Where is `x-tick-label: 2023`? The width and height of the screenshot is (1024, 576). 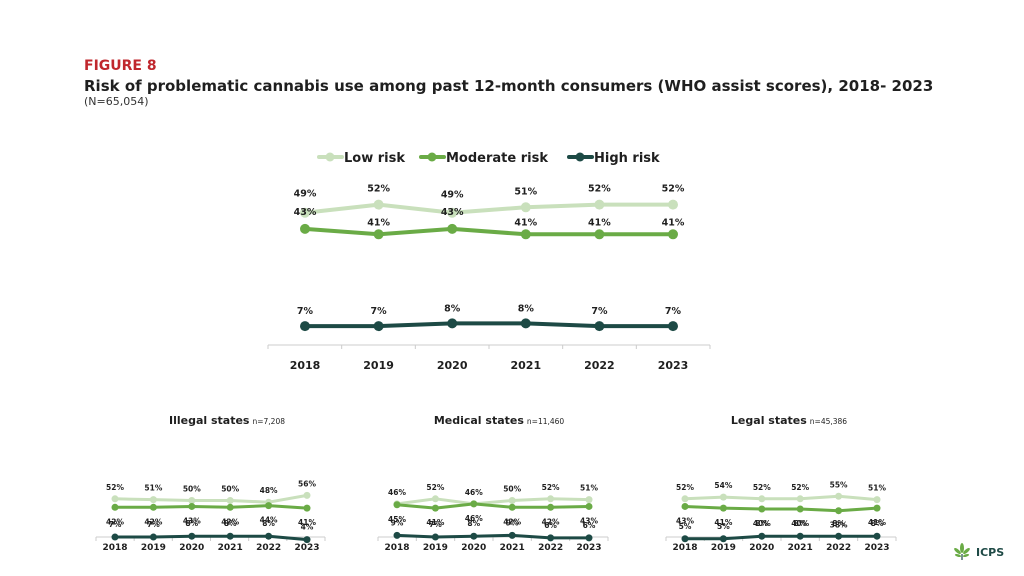
x-tick-label: 2023 is located at coordinates (588, 548).